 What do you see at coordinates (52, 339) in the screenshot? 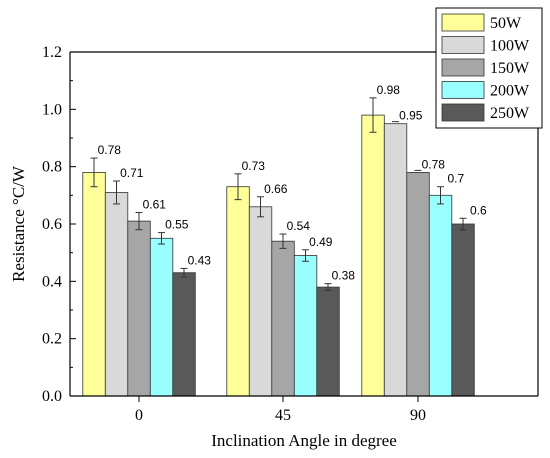
I see `y-tick-label-0.2: 0.2` at bounding box center [52, 339].